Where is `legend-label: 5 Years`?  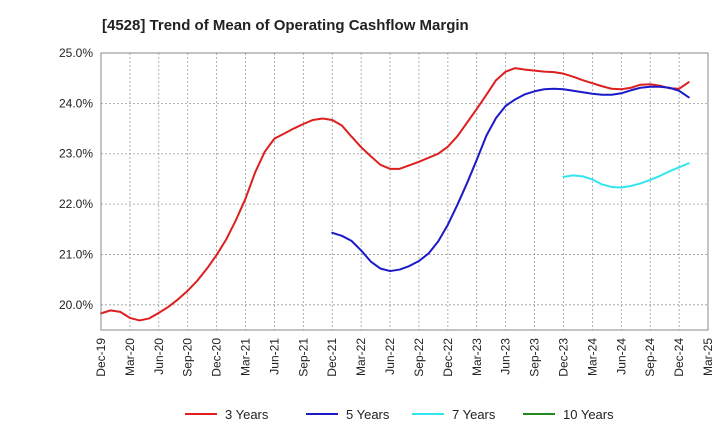
legend-label: 5 Years is located at coordinates (368, 414).